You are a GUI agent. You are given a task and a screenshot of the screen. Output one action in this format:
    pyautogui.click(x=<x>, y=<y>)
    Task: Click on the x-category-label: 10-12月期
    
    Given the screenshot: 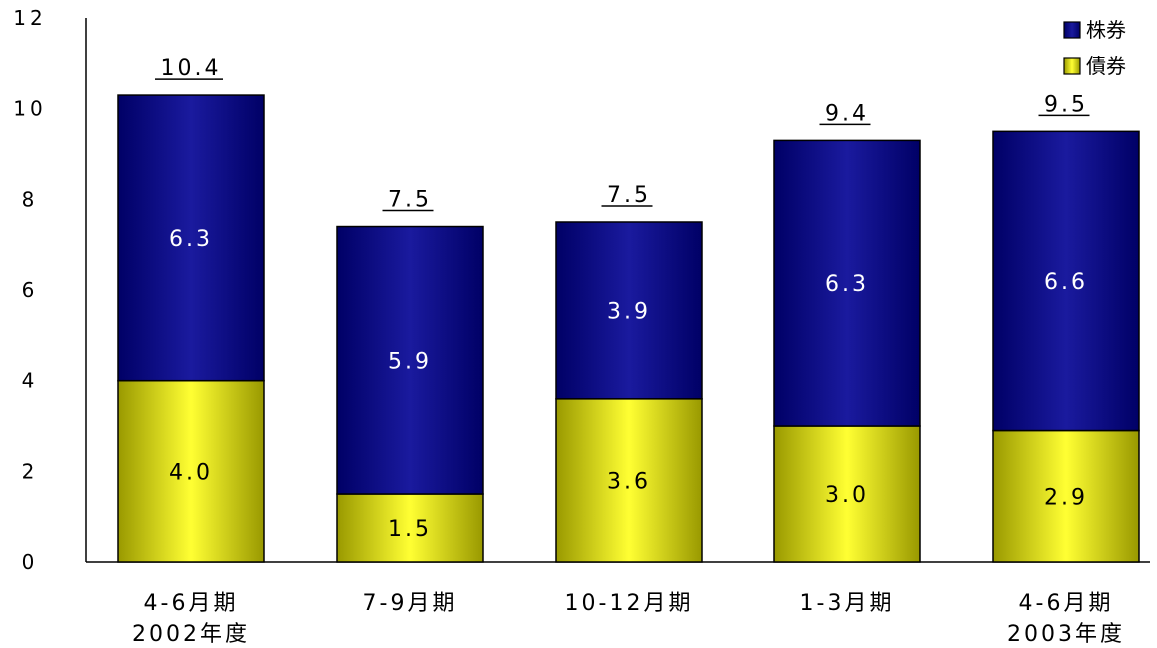 What is the action you would take?
    pyautogui.click(x=629, y=603)
    